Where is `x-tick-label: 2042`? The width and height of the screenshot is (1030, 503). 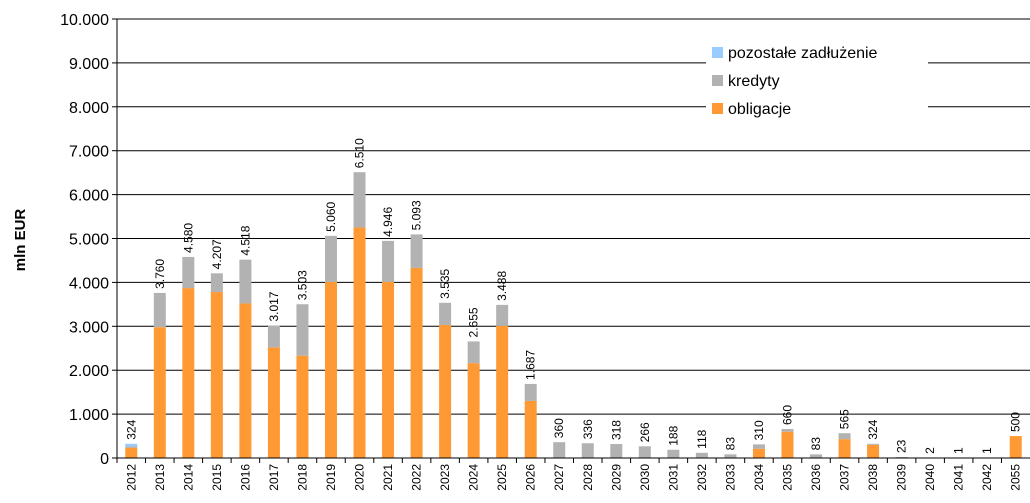
x-tick-label: 2042 is located at coordinates (987, 477).